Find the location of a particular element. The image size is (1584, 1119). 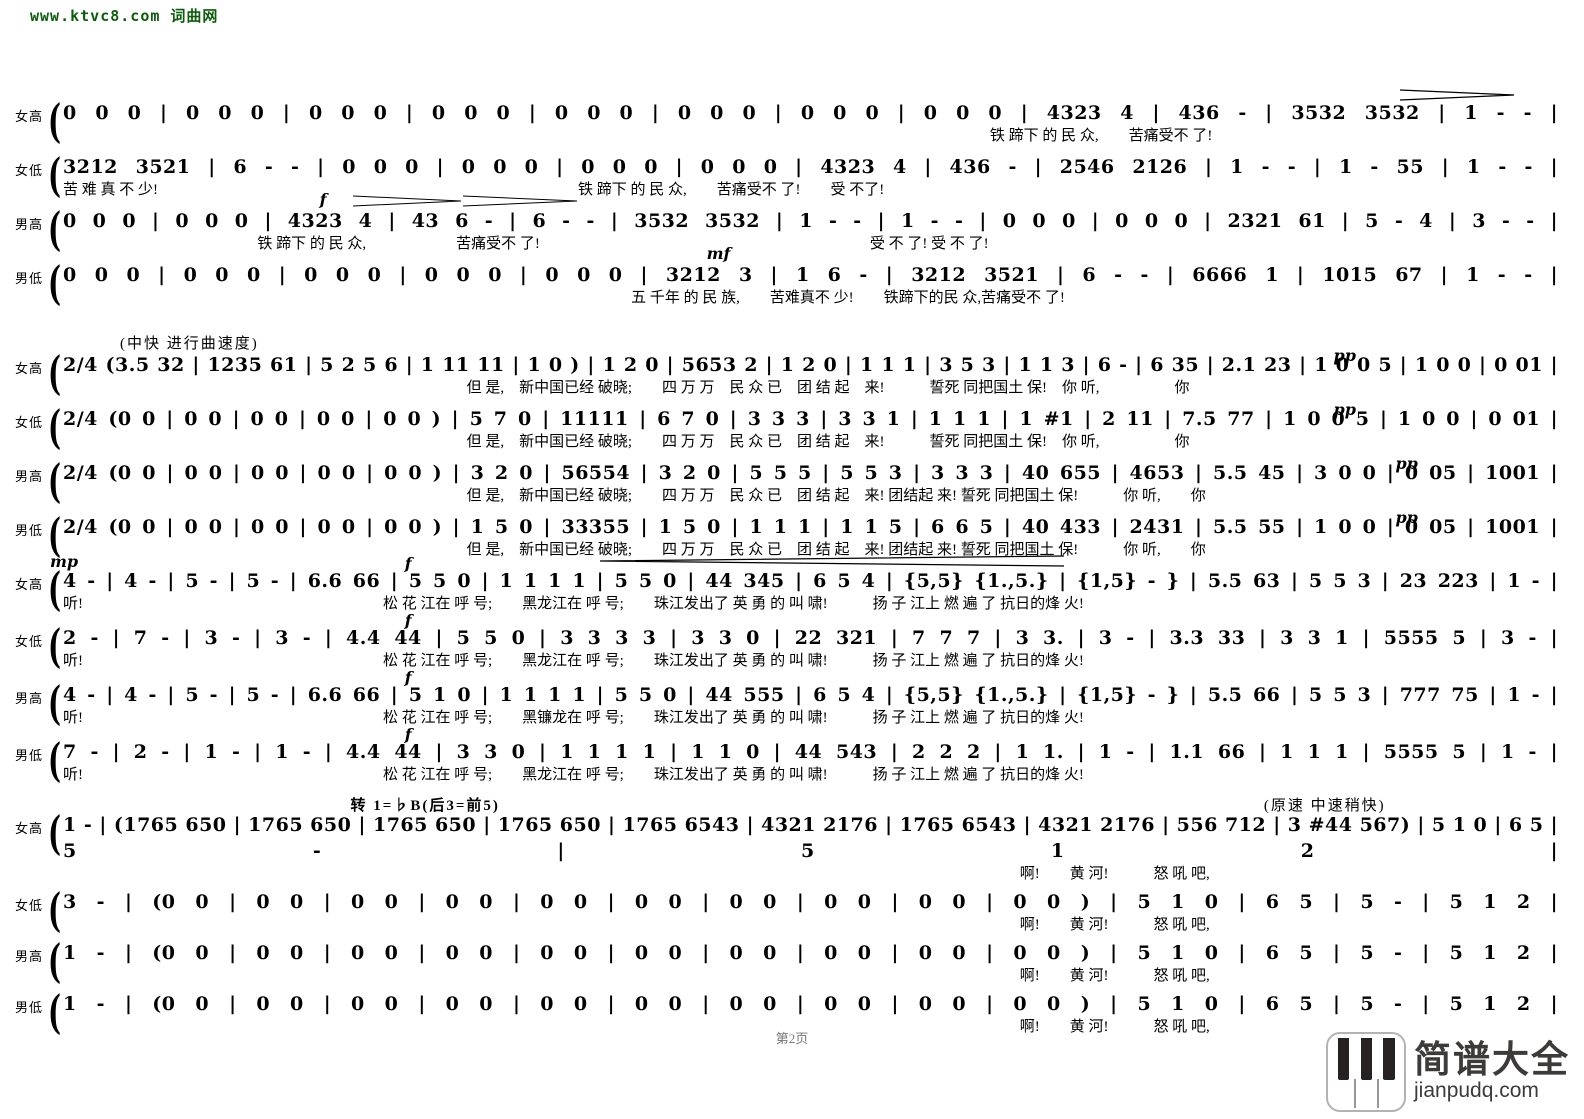

crescendo-decrescendo-hairpin-icon is located at coordinates (464, 201).